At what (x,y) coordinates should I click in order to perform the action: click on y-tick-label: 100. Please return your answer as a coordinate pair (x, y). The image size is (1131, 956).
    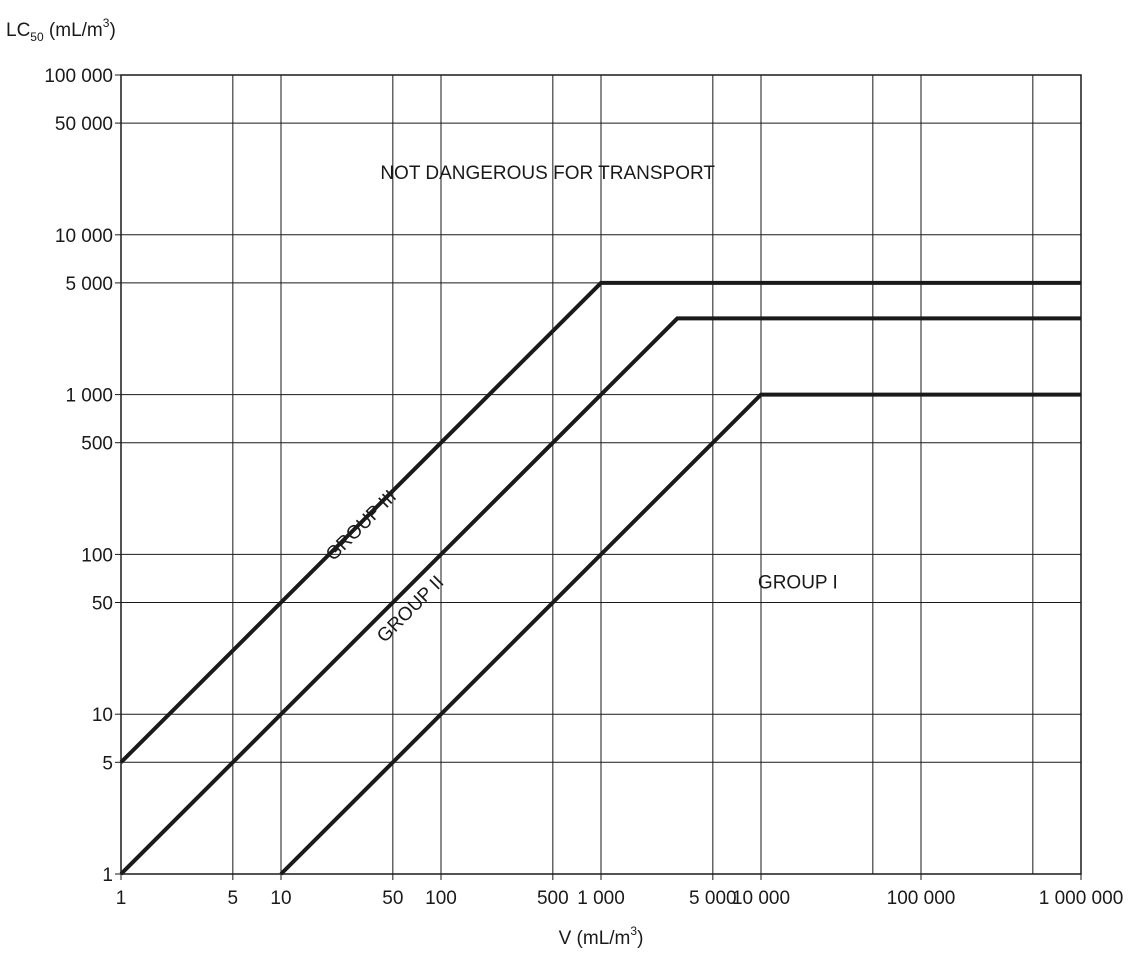
    Looking at the image, I should click on (97, 555).